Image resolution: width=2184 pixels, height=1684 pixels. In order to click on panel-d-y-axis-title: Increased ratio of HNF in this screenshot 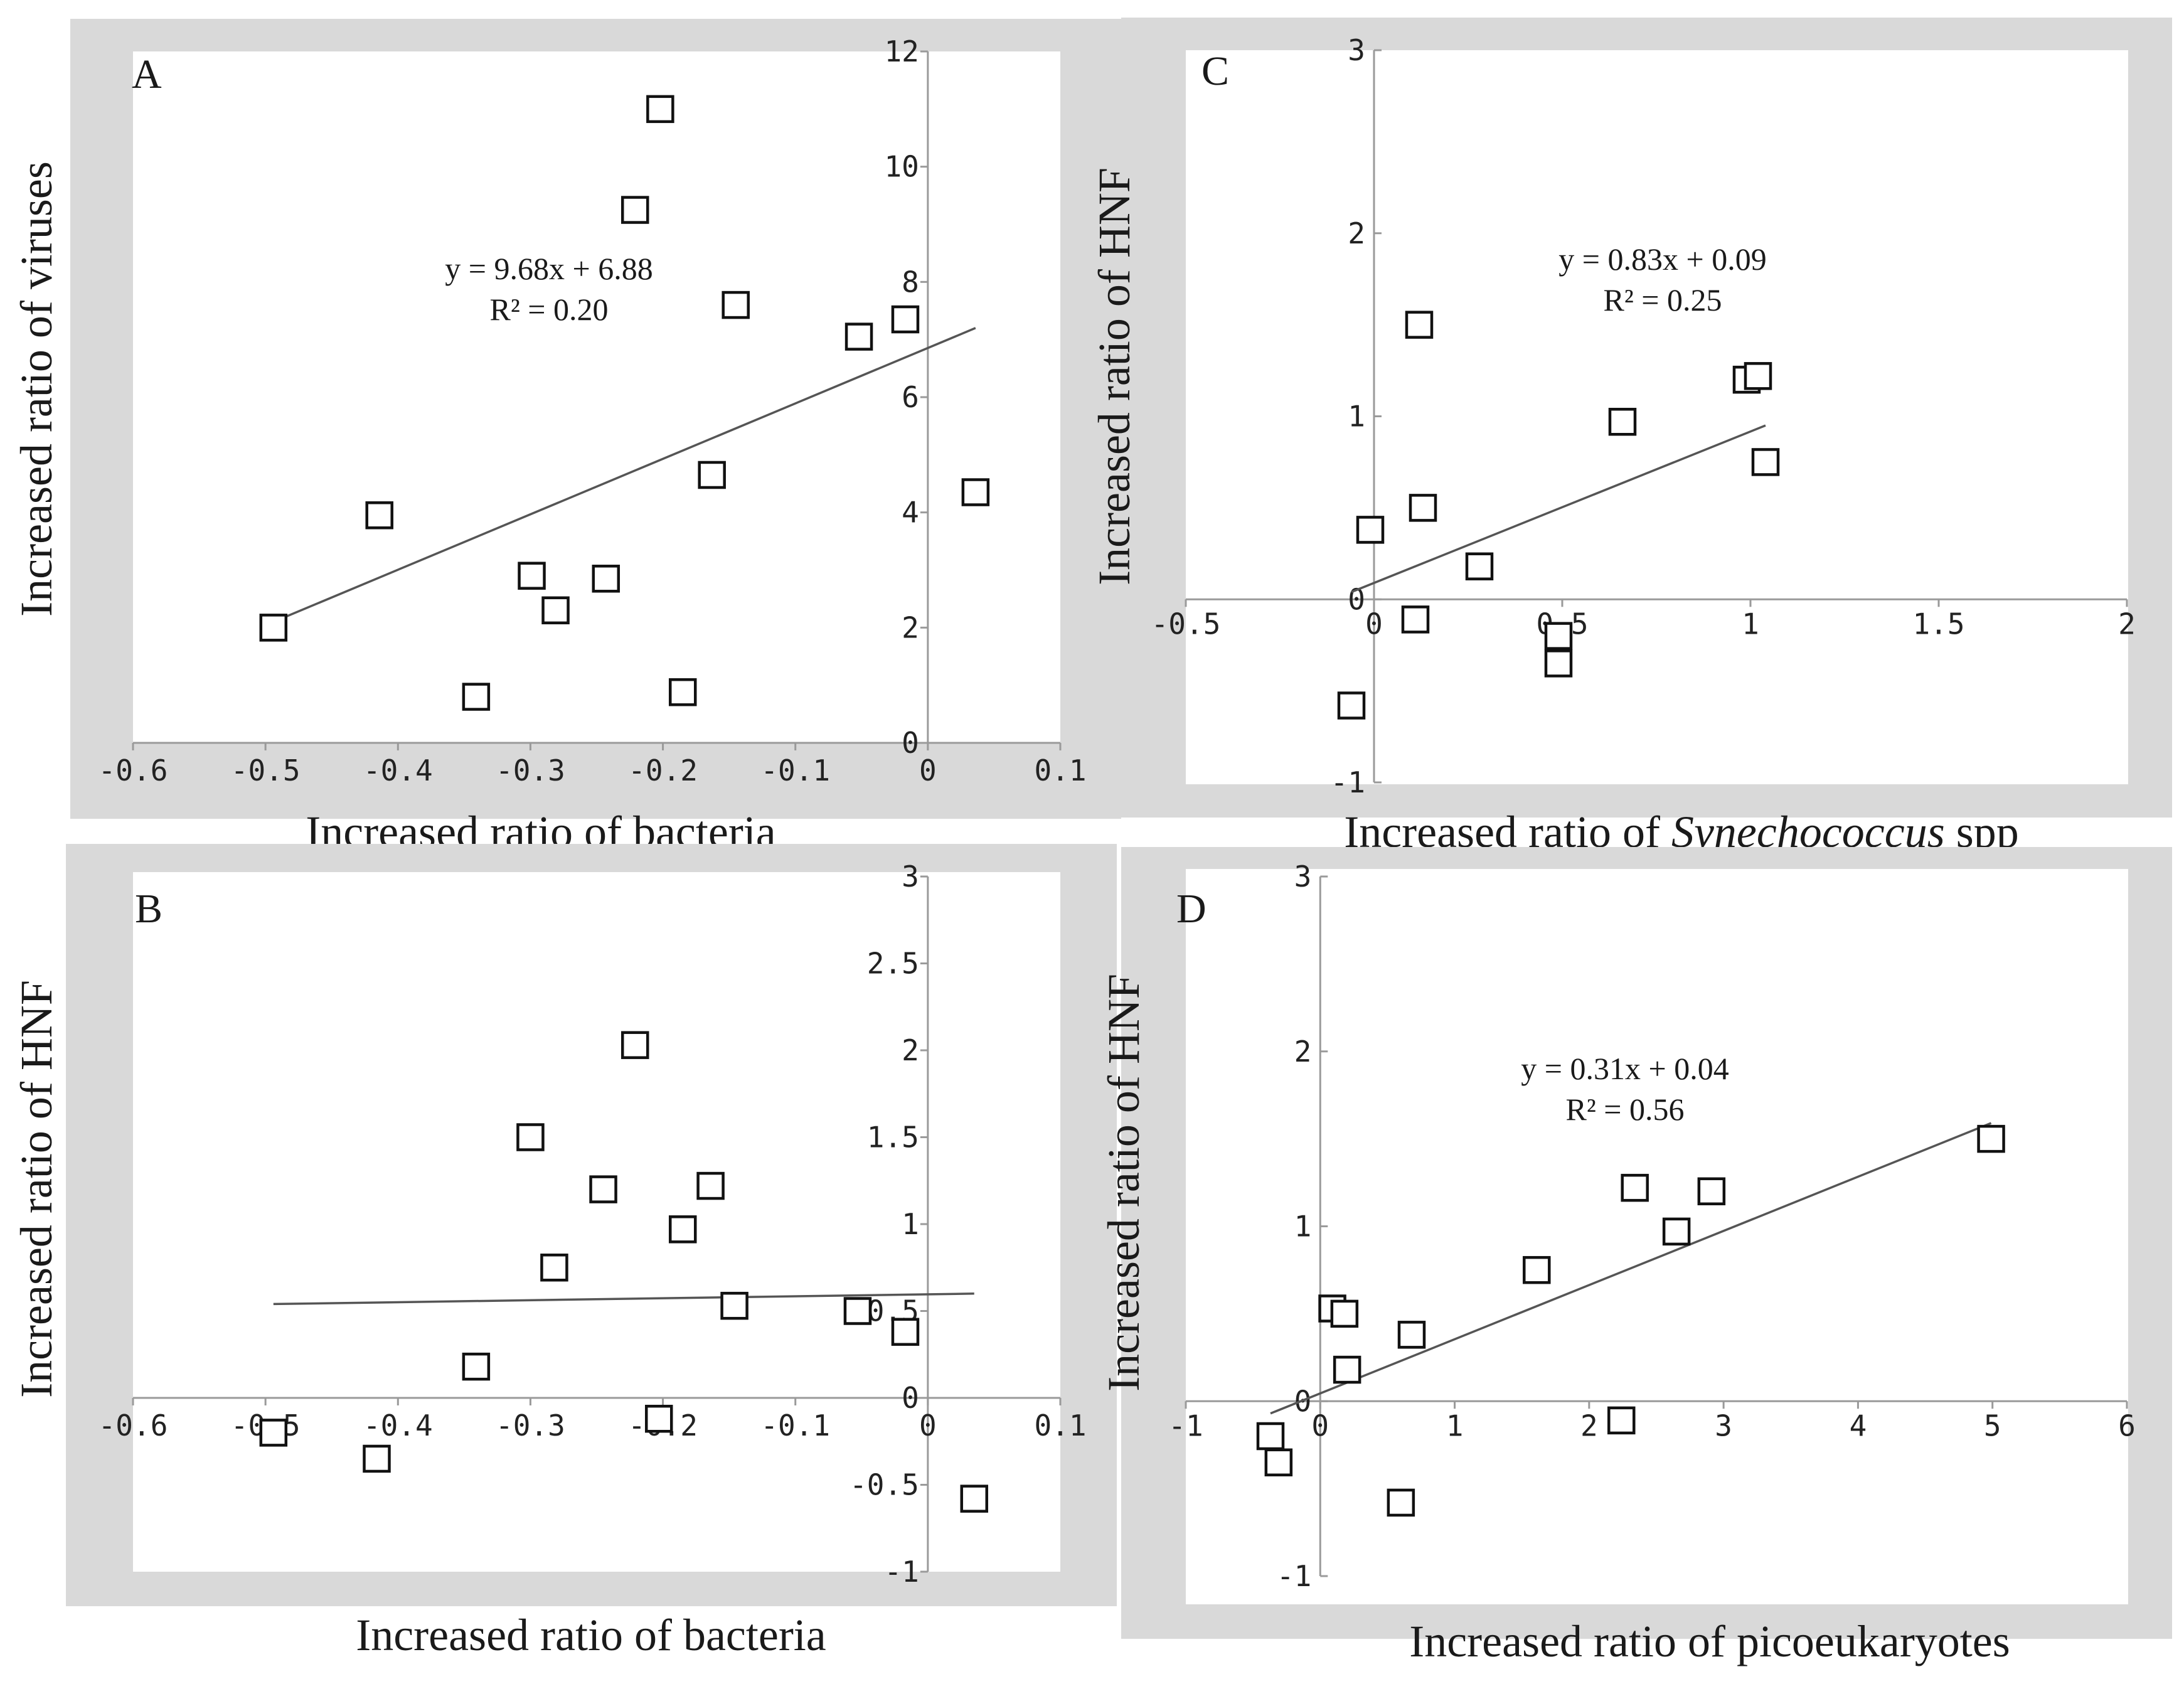, I will do `click(1124, 1183)`.